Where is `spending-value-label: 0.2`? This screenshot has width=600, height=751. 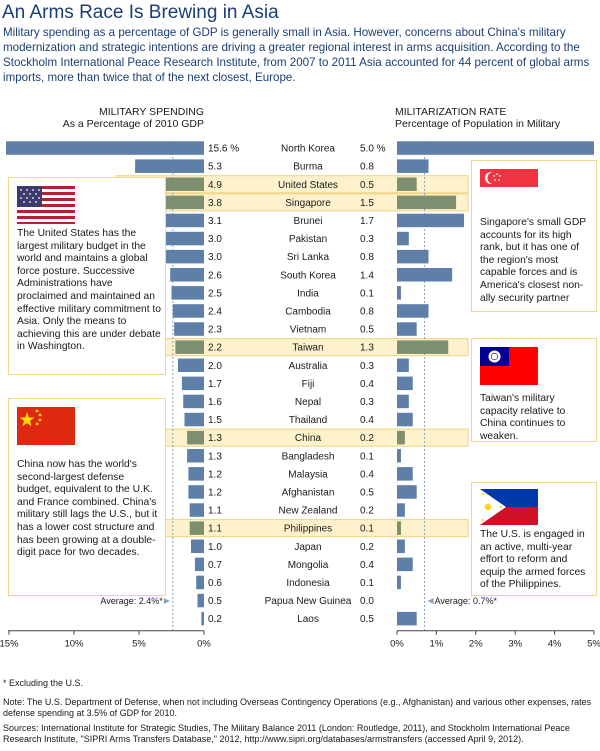 spending-value-label: 0.2 is located at coordinates (215, 619).